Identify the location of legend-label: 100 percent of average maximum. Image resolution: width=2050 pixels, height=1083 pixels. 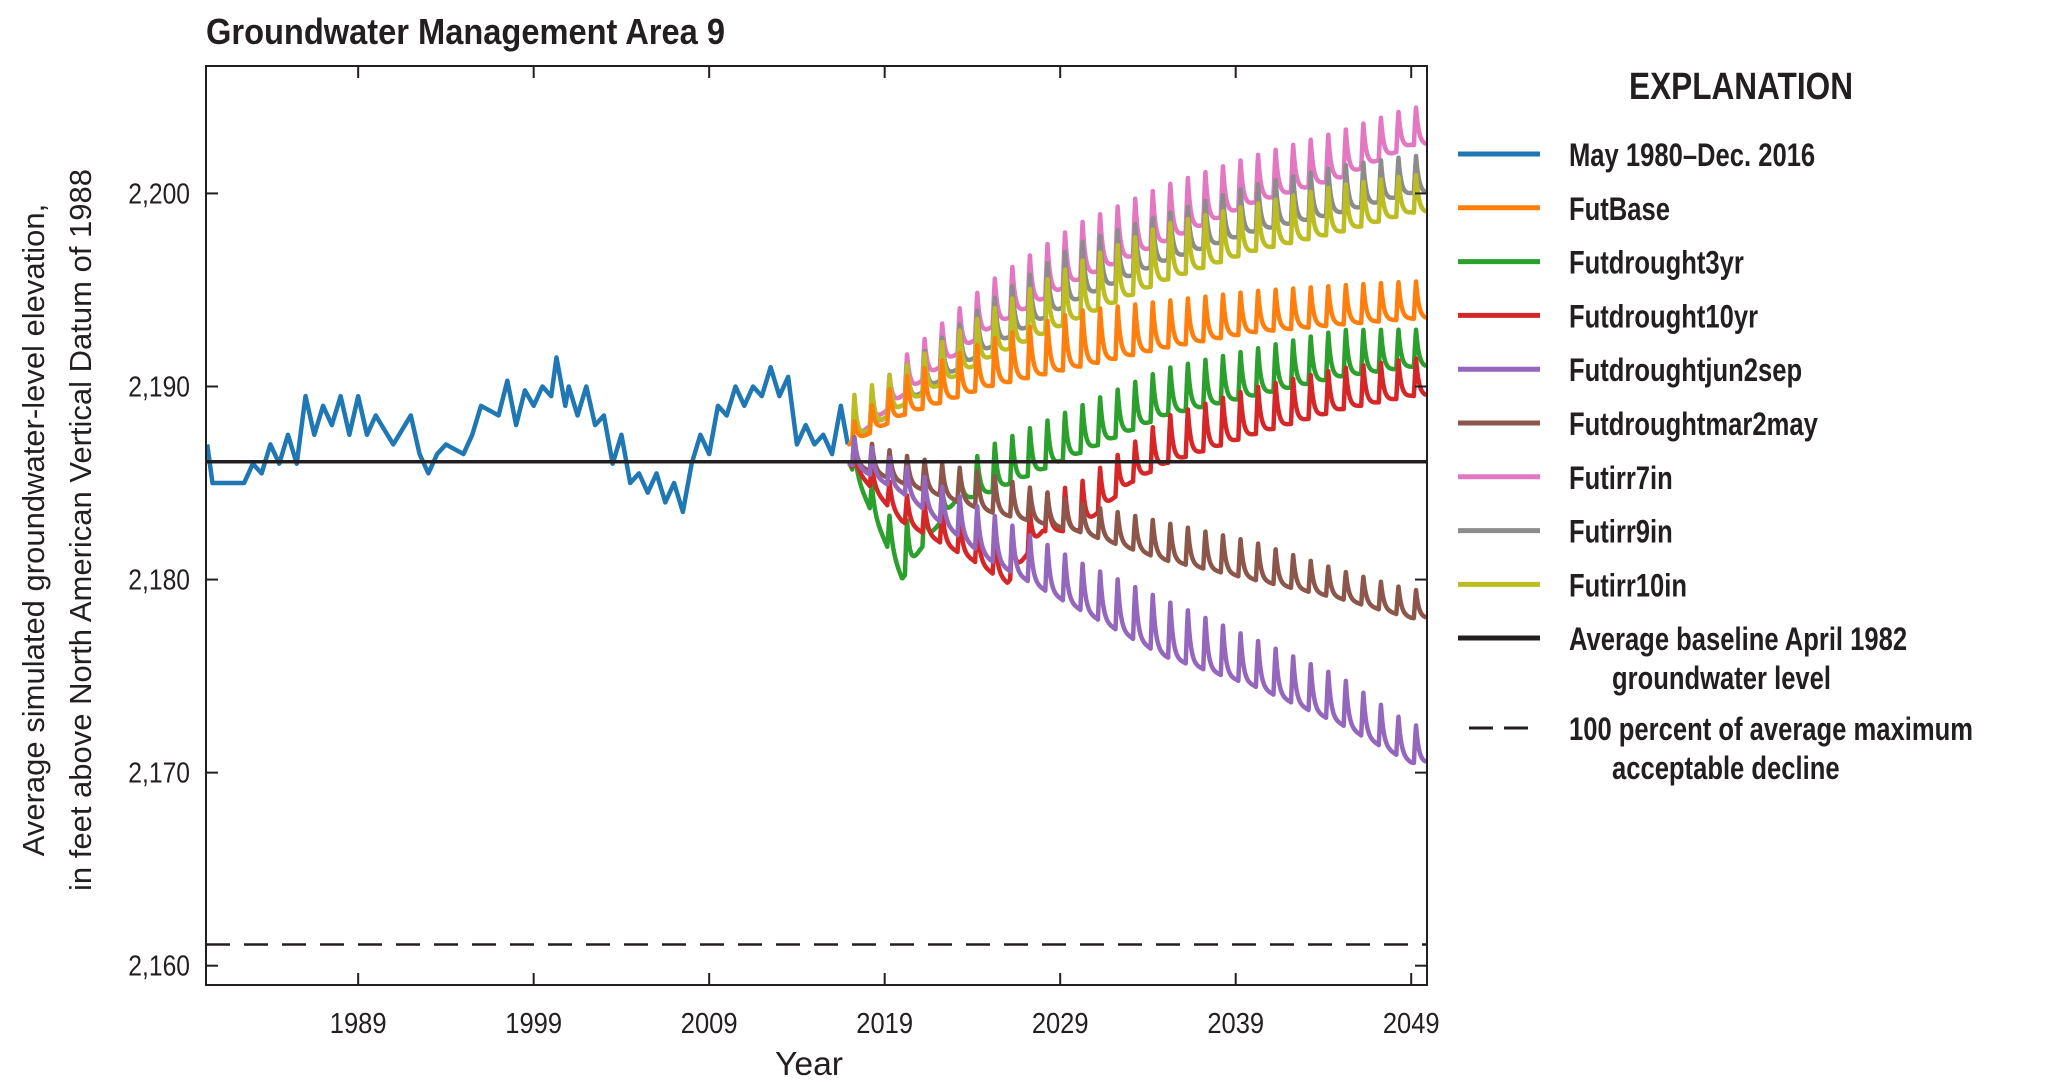
(1771, 729).